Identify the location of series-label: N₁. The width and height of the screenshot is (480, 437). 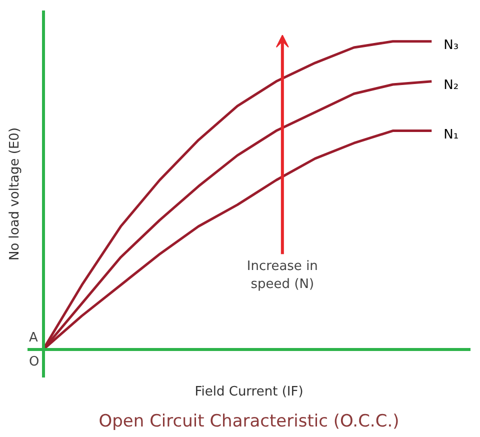
(451, 134).